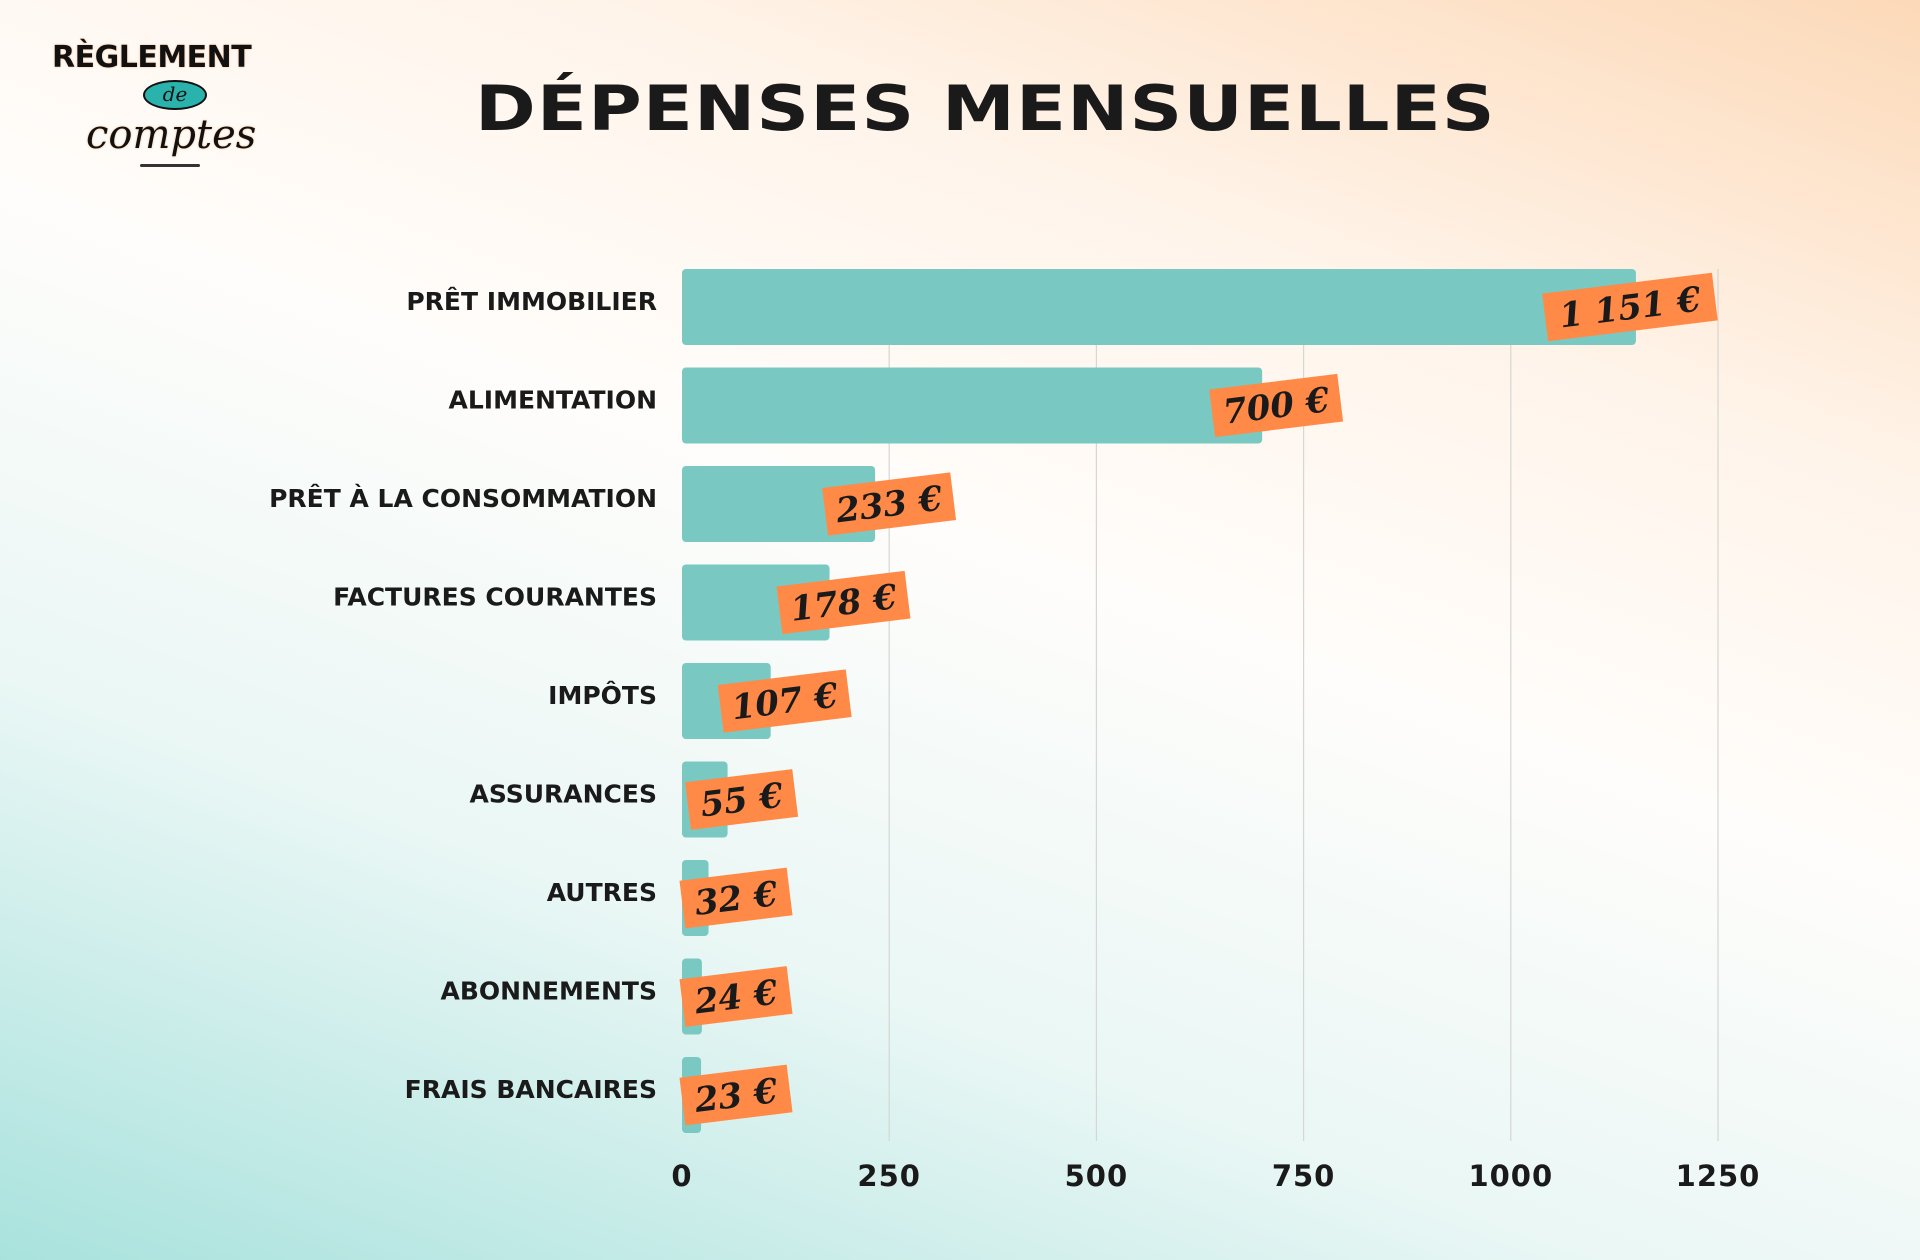 The height and width of the screenshot is (1260, 1920). Describe the element at coordinates (1510, 1176) in the screenshot. I see `x-tick-label: 1000` at that location.